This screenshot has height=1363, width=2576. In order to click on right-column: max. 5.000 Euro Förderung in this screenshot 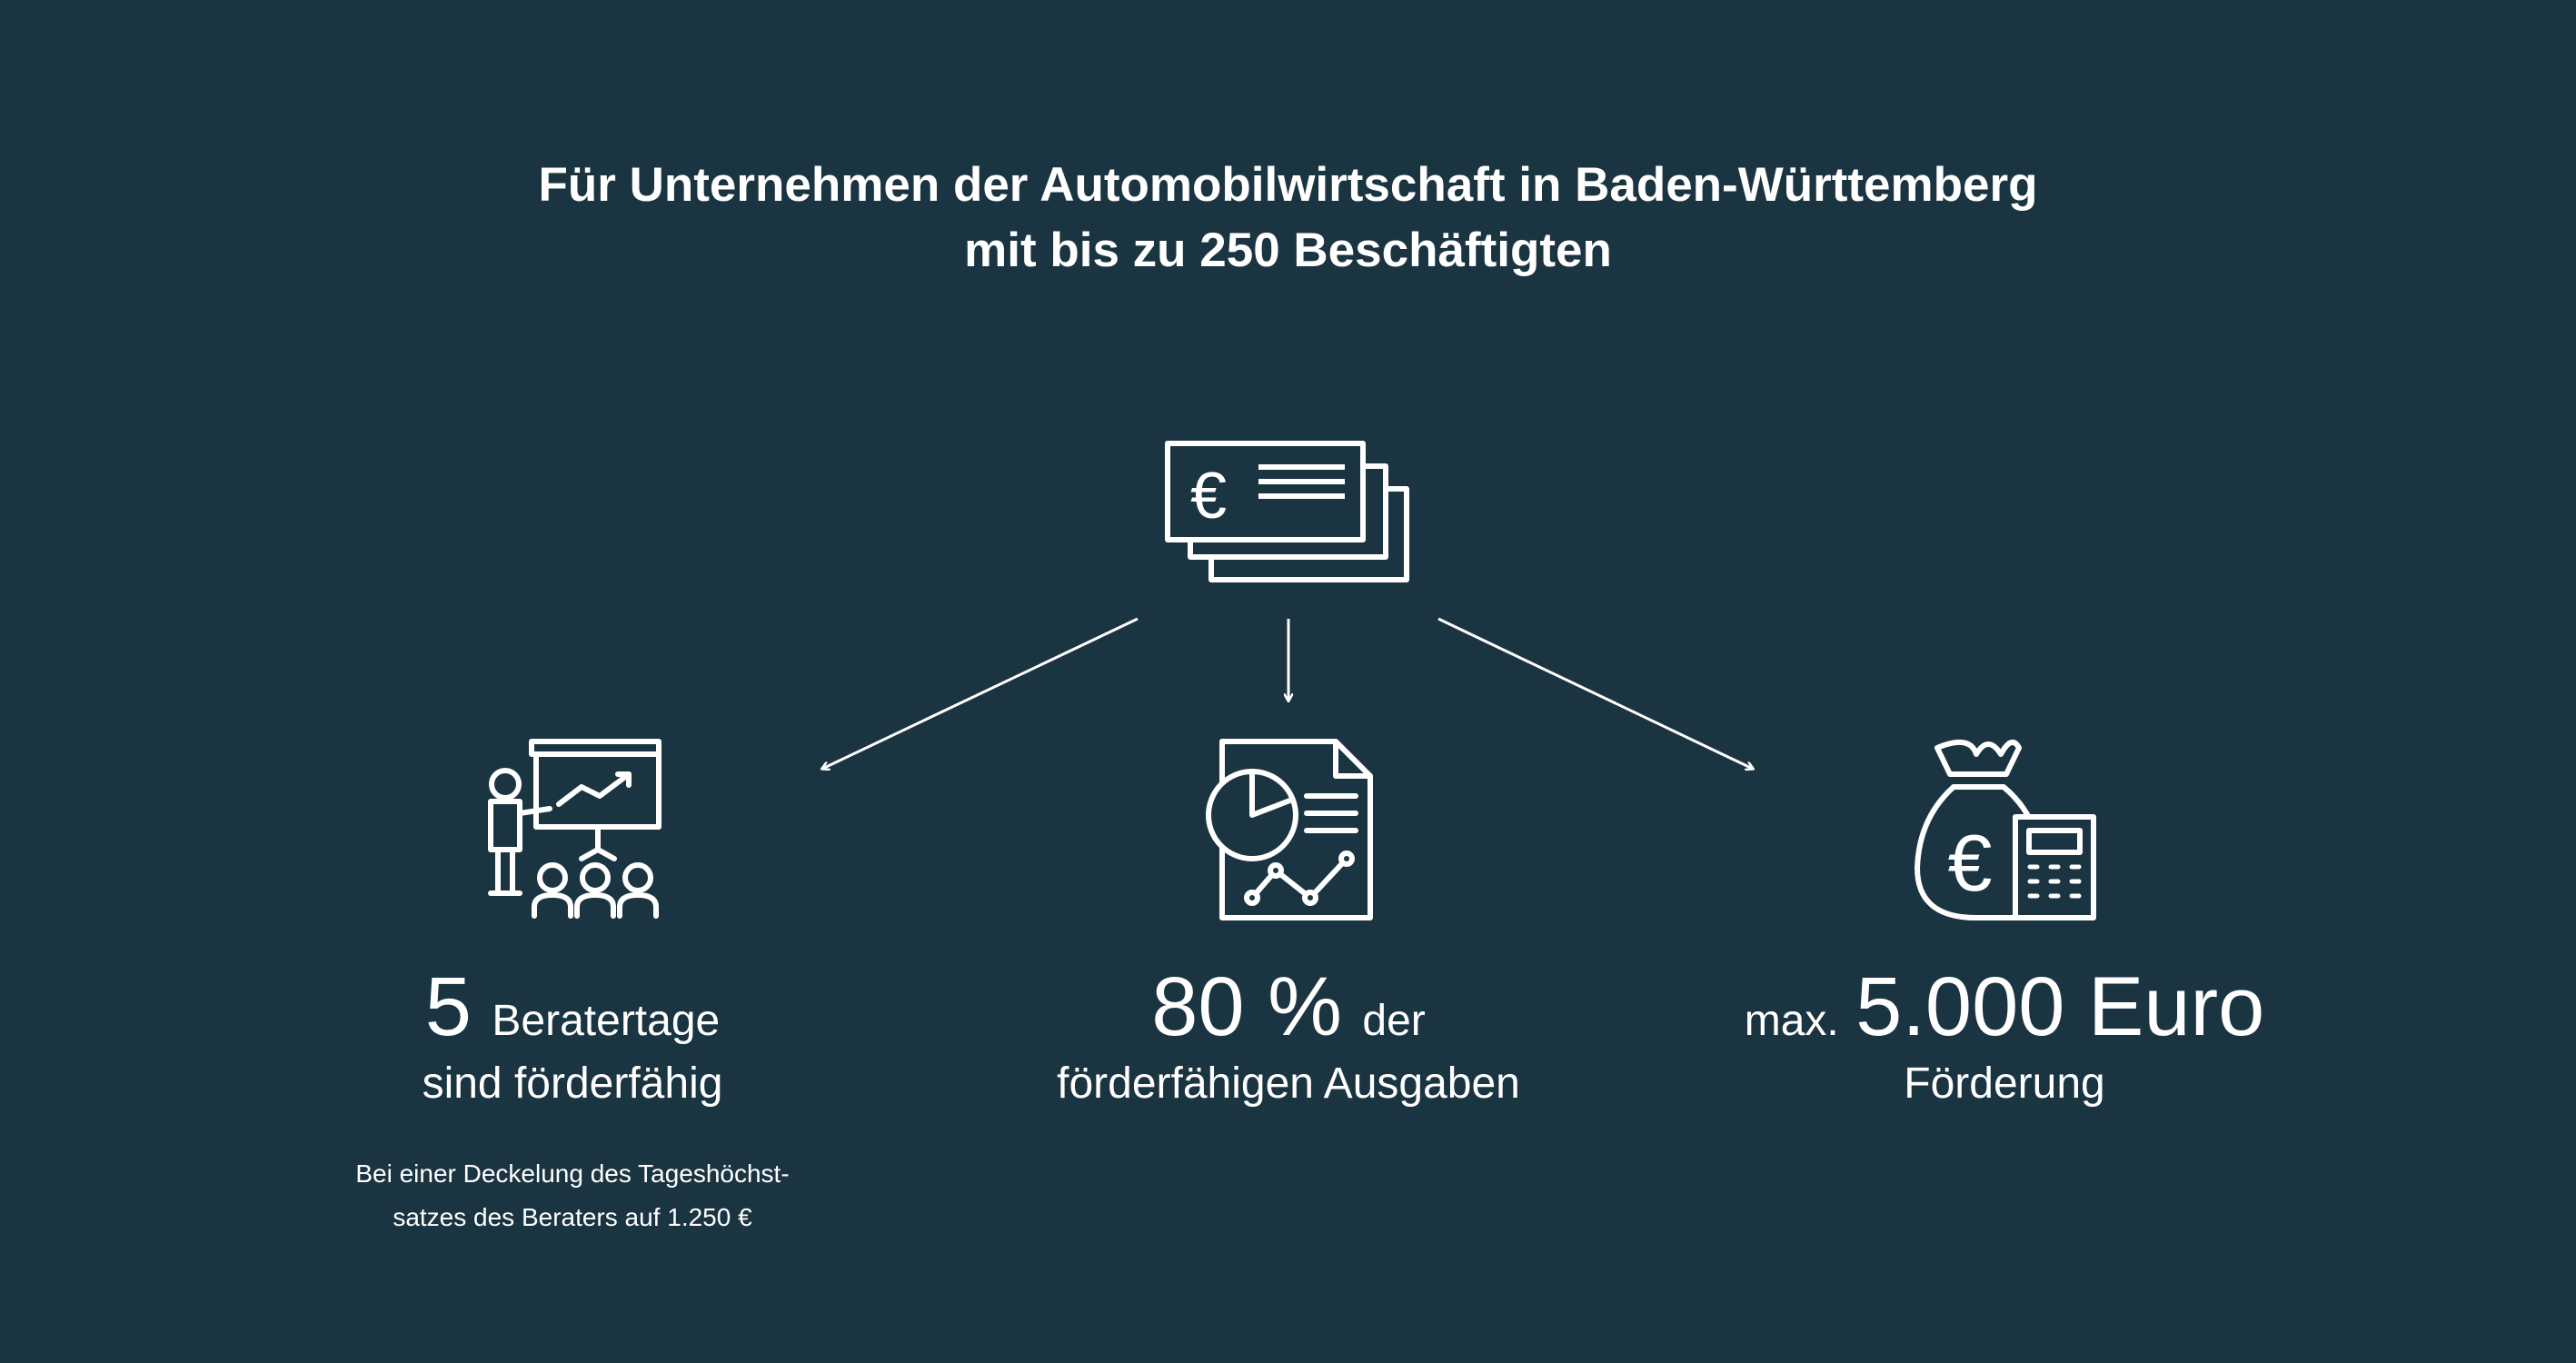, I will do `click(2004, 1038)`.